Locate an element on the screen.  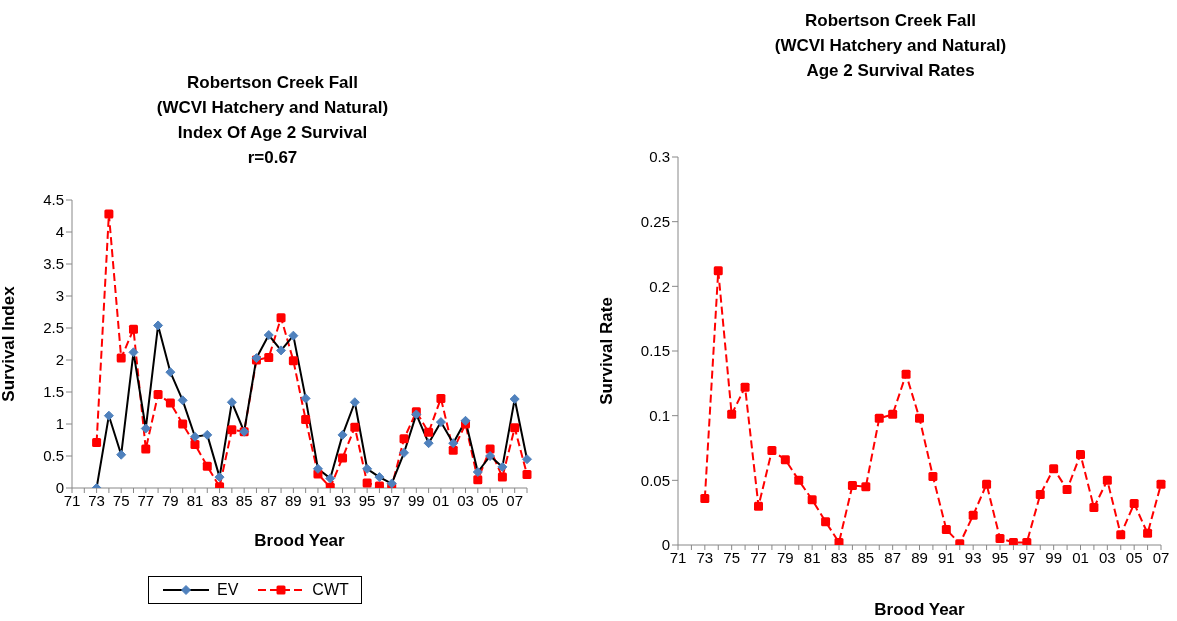
y-tick-label: 4 is located at coordinates (59, 232).